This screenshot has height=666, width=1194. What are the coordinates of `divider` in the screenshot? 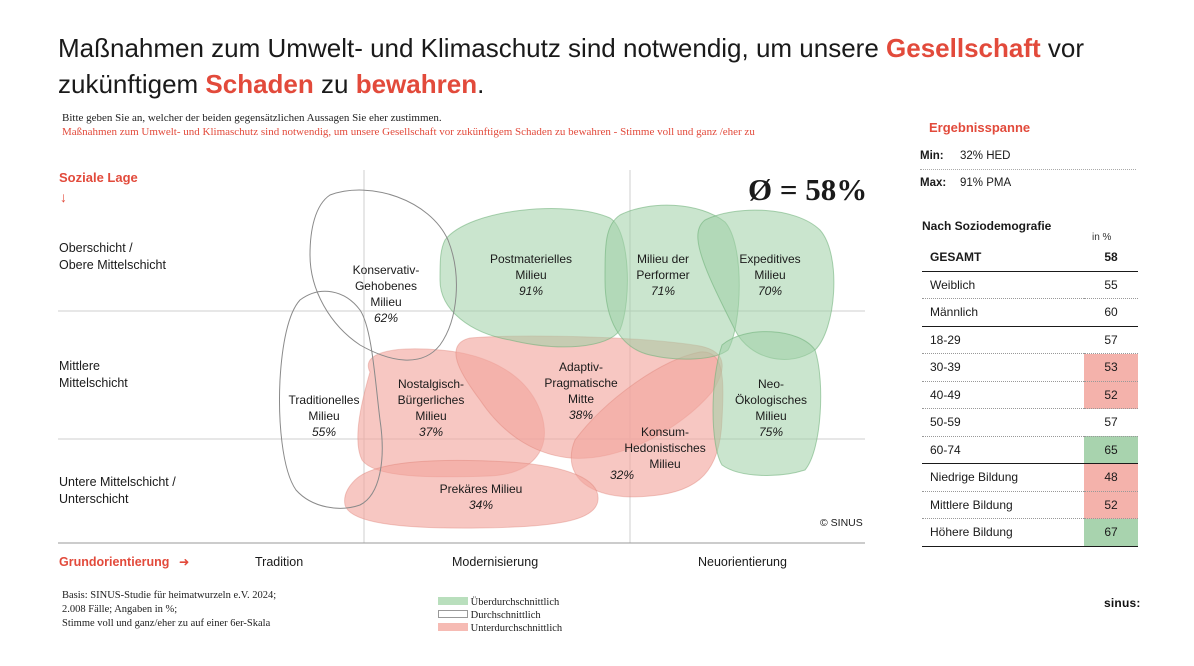 It's located at (1028, 169).